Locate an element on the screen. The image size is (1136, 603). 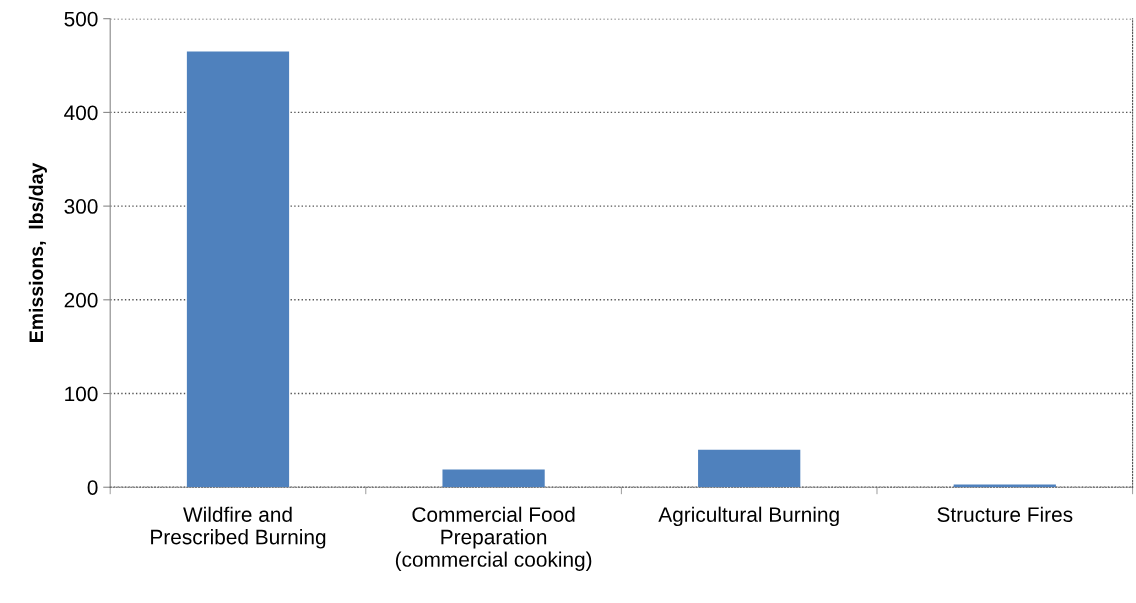
y-tick-label: 200 is located at coordinates (81, 300).